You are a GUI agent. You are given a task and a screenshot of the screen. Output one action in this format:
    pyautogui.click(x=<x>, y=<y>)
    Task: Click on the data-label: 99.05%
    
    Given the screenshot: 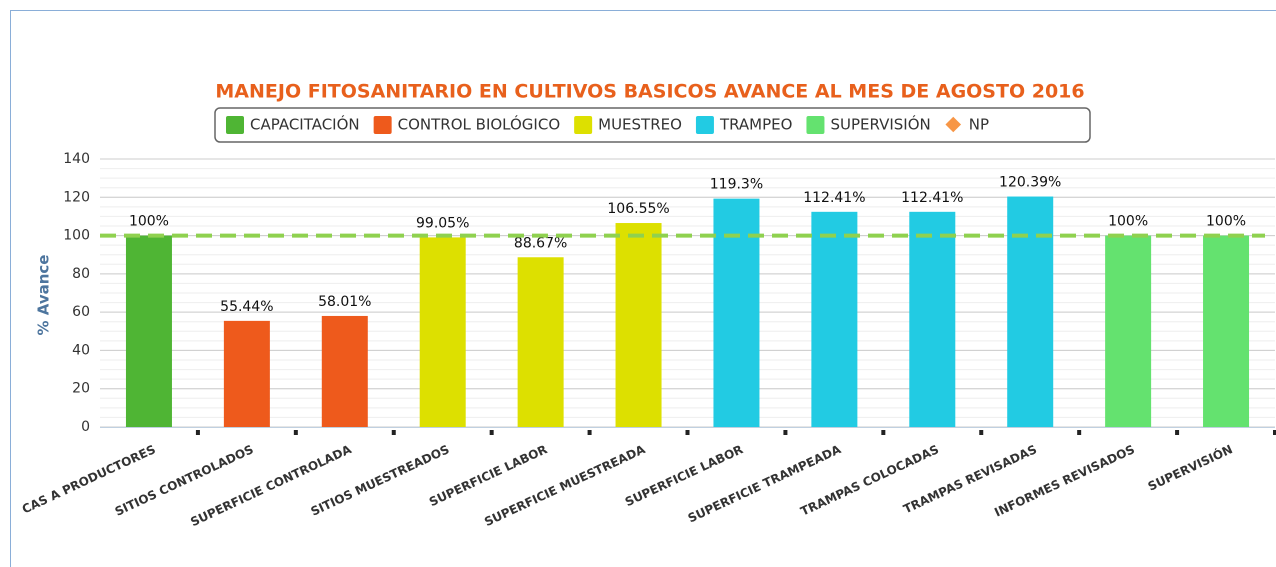 What is the action you would take?
    pyautogui.click(x=442, y=223)
    